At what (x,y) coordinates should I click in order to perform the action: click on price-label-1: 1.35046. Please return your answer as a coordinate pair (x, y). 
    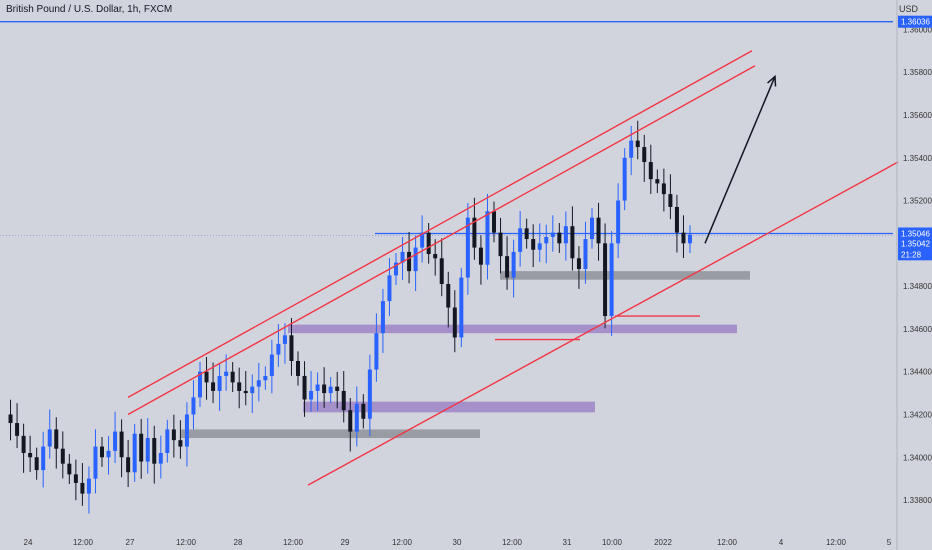
    Looking at the image, I should click on (915, 233).